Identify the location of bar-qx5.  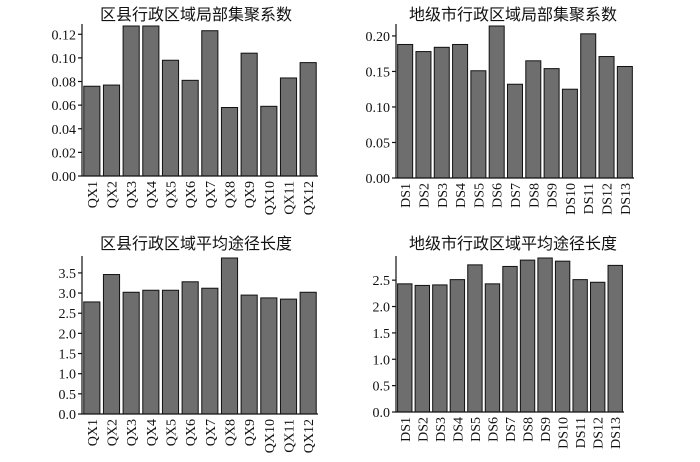
(170, 352).